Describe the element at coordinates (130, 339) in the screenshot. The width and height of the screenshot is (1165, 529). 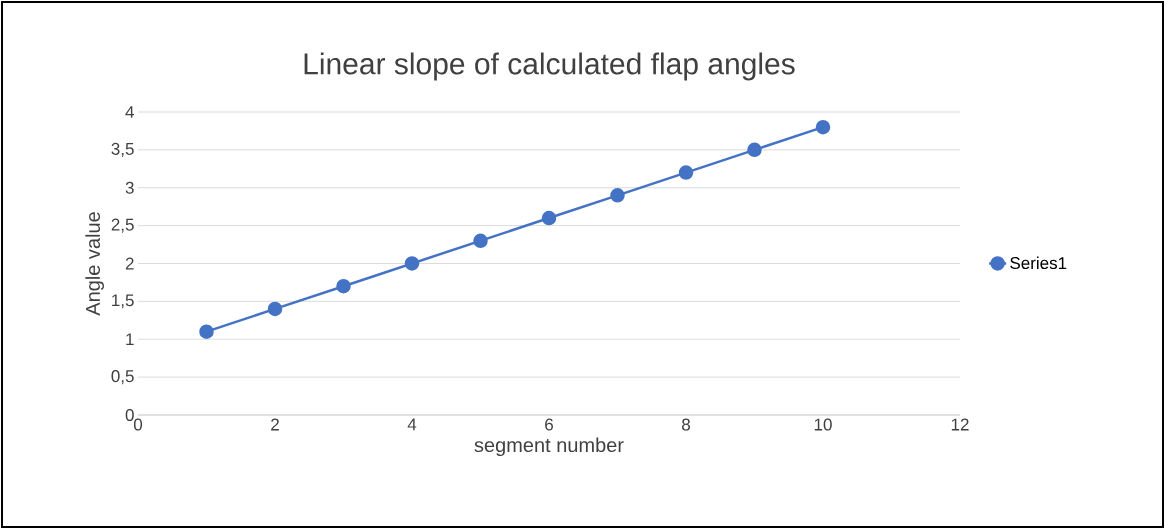
I see `y-tick-label: 1` at that location.